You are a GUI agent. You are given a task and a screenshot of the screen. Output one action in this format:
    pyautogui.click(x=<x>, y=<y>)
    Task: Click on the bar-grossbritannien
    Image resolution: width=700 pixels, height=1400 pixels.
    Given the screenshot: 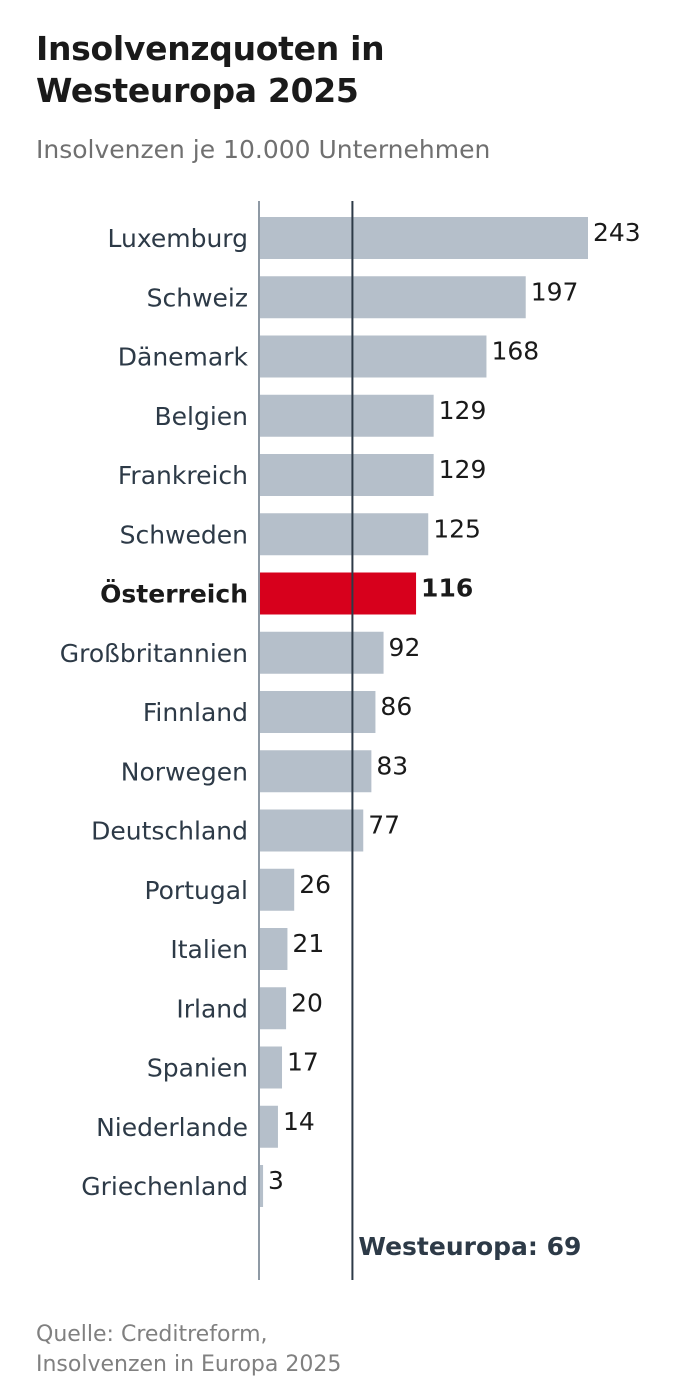 What is the action you would take?
    pyautogui.click(x=321, y=652)
    